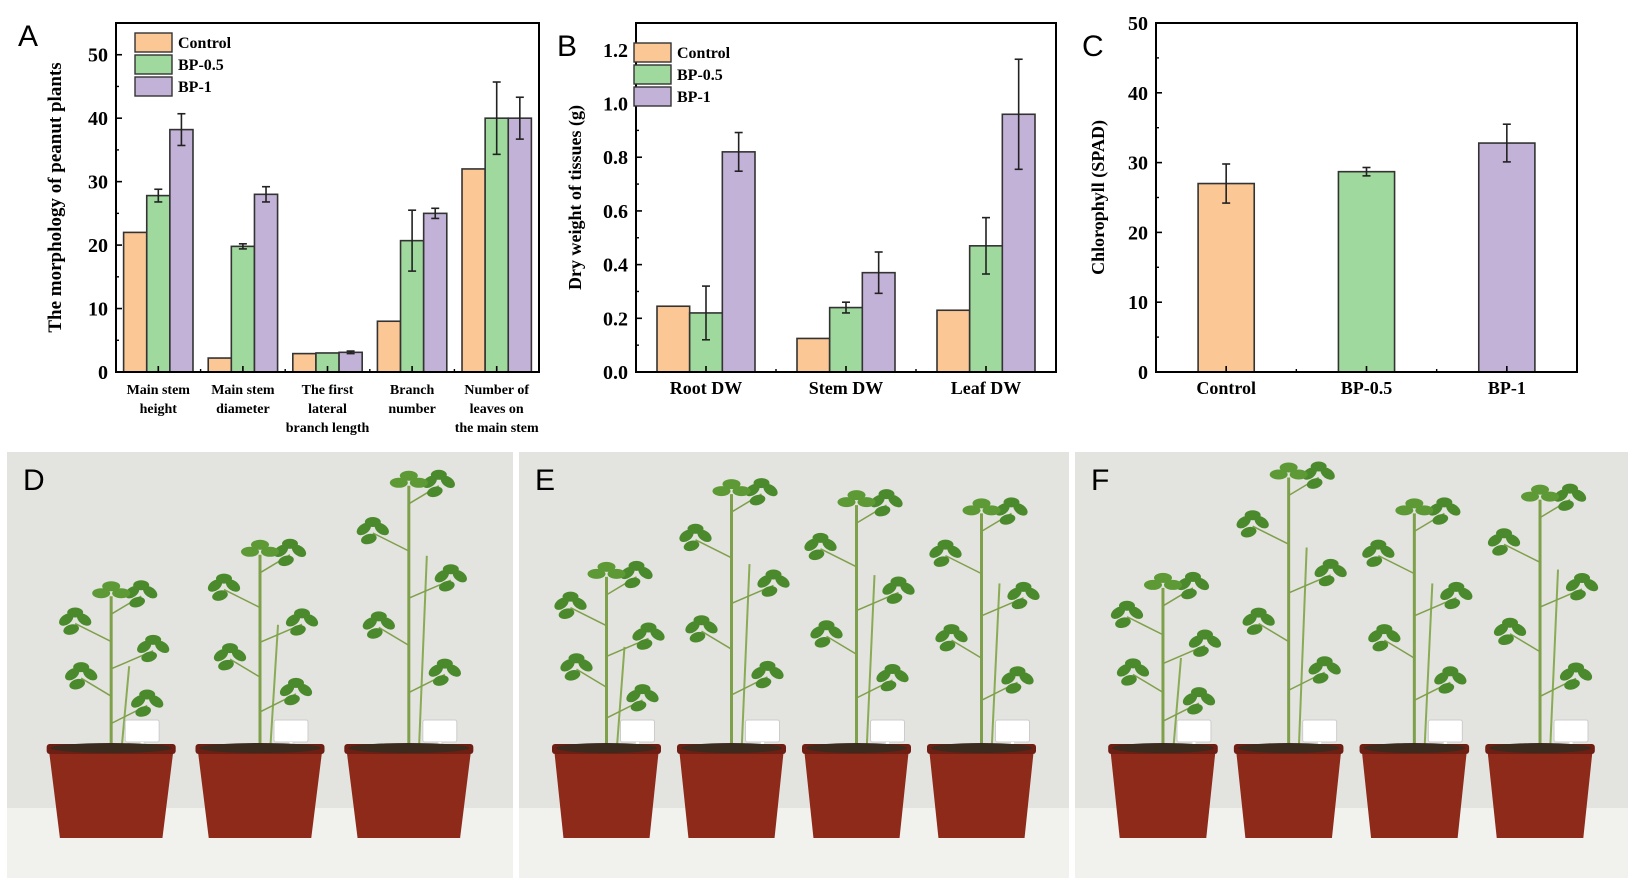 This screenshot has height=878, width=1628. I want to click on plant-stem, so click(620, 700).